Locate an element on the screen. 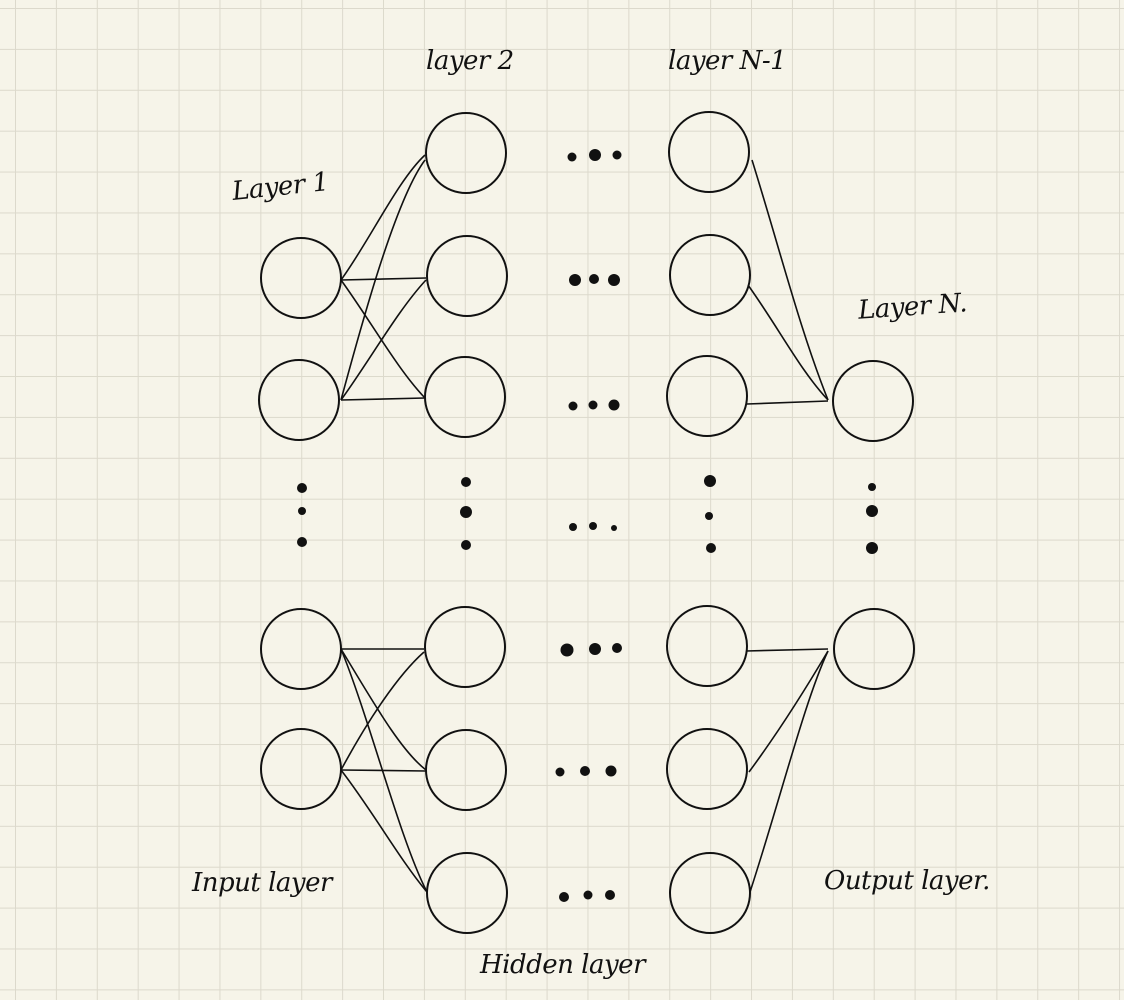 Image resolution: width=1124 pixels, height=1000 pixels. horizontal-ellipsis-dots is located at coordinates (588, 525).